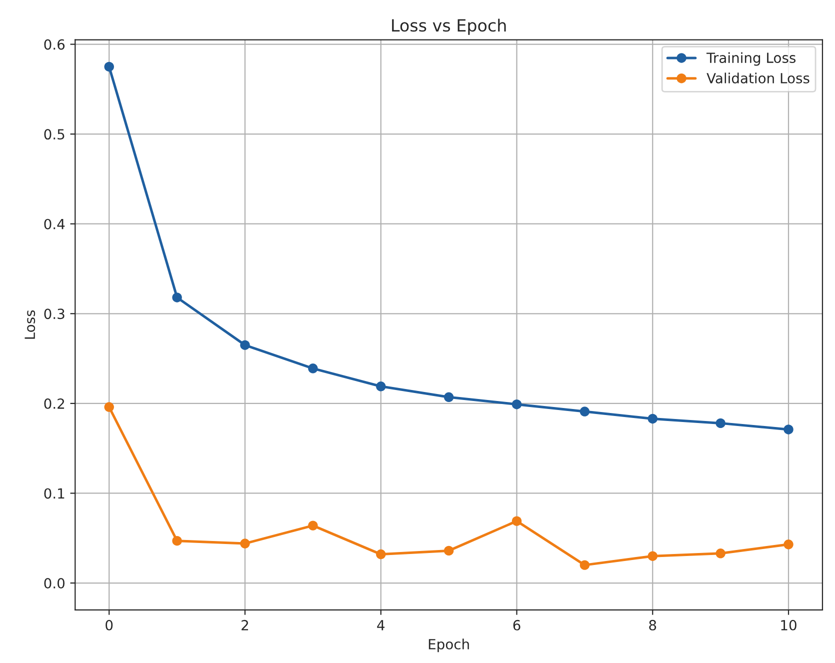 The image size is (835, 663). What do you see at coordinates (788, 625) in the screenshot?
I see `x-tick-label: 10` at bounding box center [788, 625].